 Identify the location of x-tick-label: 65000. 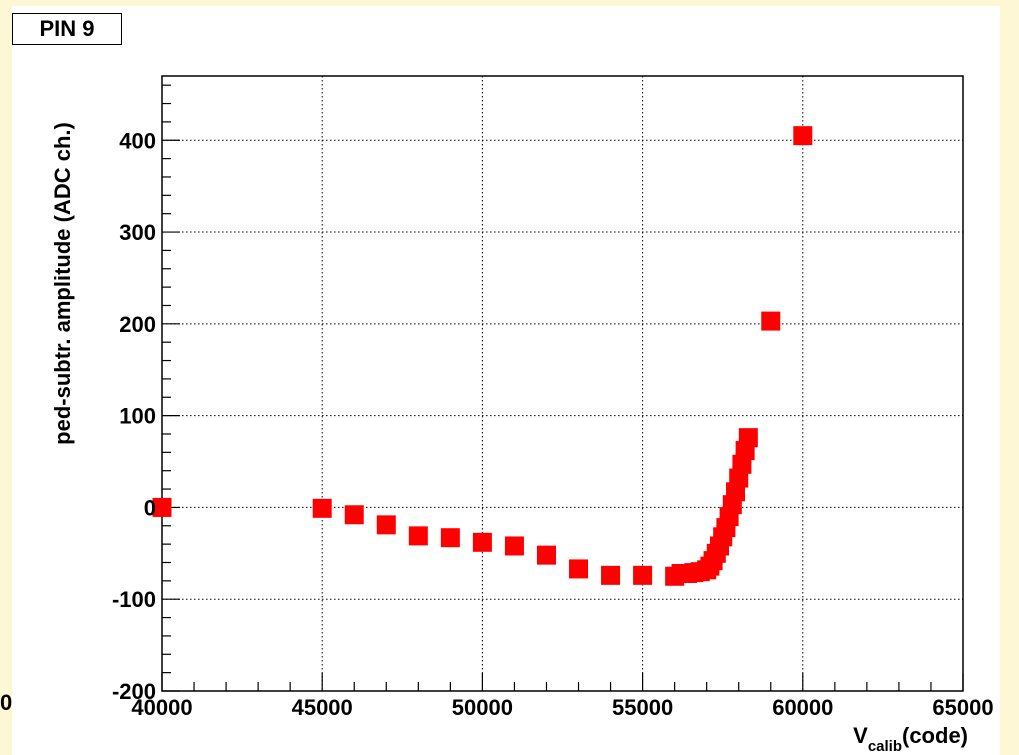
(962, 707).